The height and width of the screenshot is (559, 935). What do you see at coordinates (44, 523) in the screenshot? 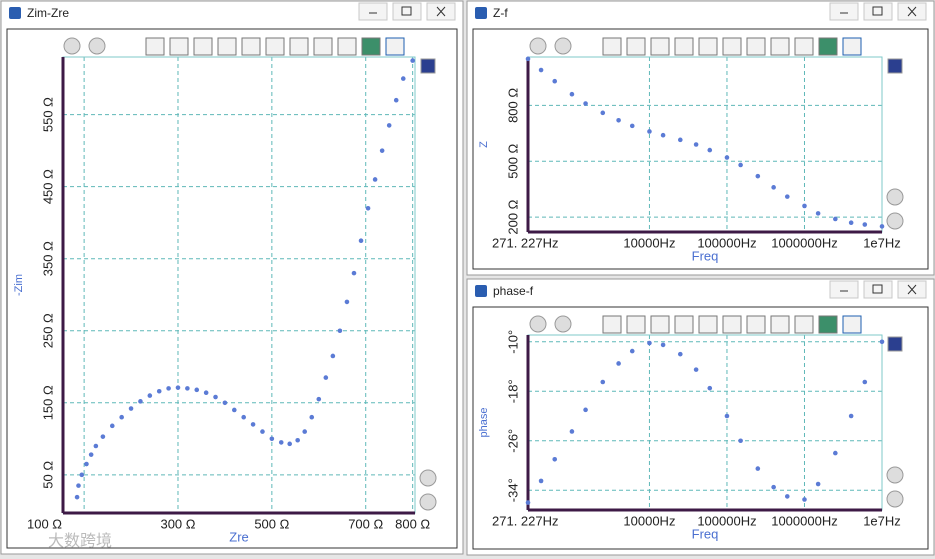
I see `x-tick-label: 100 Ω` at bounding box center [44, 523].